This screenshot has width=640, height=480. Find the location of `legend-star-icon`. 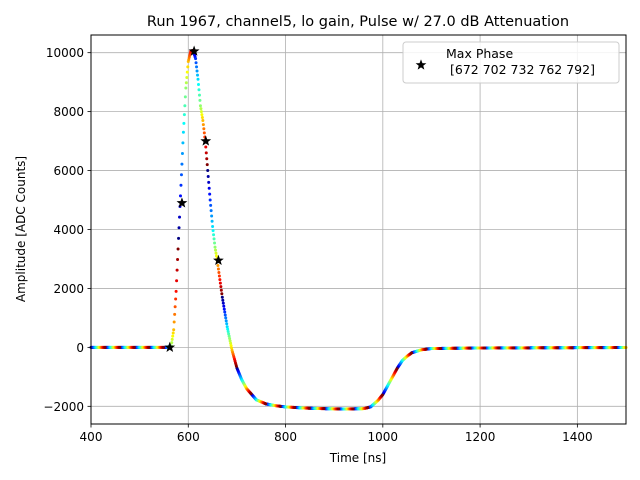

legend-star-icon is located at coordinates (421, 64).